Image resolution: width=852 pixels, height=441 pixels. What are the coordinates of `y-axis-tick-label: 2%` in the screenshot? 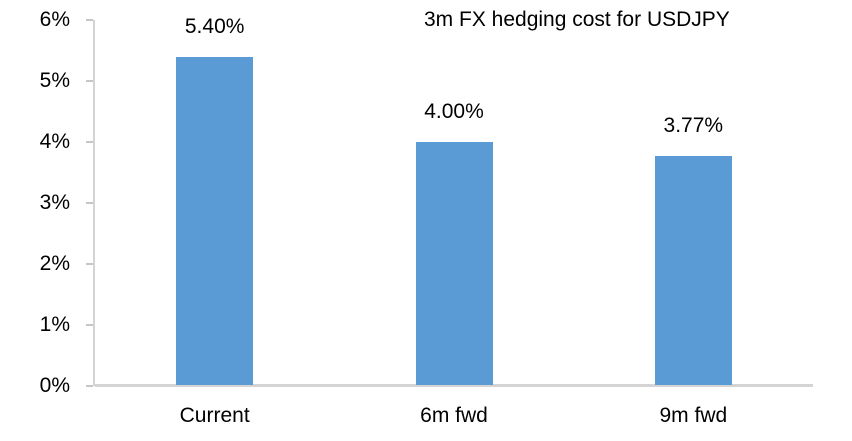 It's located at (54, 263).